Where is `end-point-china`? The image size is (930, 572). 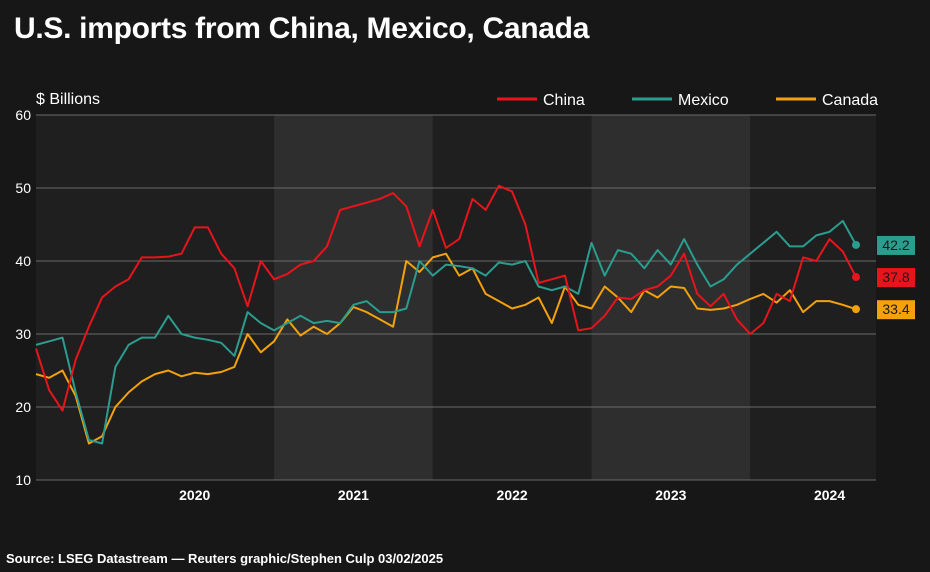
end-point-china is located at coordinates (856, 277).